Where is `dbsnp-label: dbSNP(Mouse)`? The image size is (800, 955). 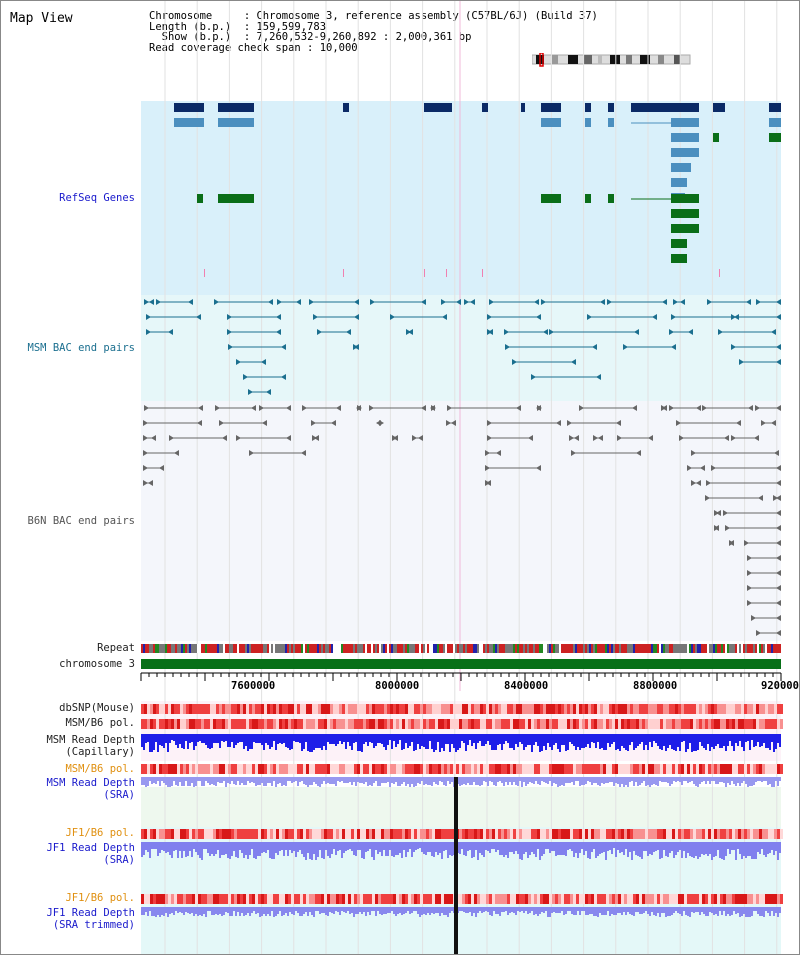 dbsnp-label: dbSNP(Mouse) is located at coordinates (97, 708).